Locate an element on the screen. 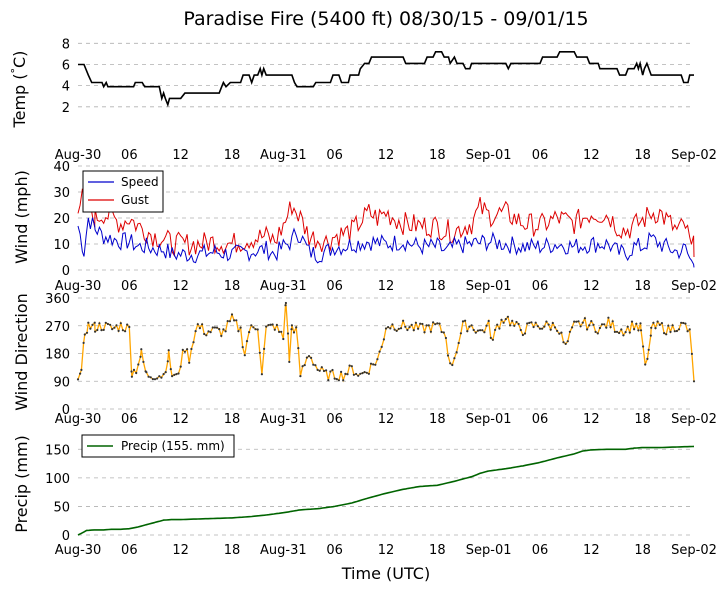 The height and width of the screenshot is (593, 726). direction-ylabel: Wind Direction is located at coordinates (21, 352).